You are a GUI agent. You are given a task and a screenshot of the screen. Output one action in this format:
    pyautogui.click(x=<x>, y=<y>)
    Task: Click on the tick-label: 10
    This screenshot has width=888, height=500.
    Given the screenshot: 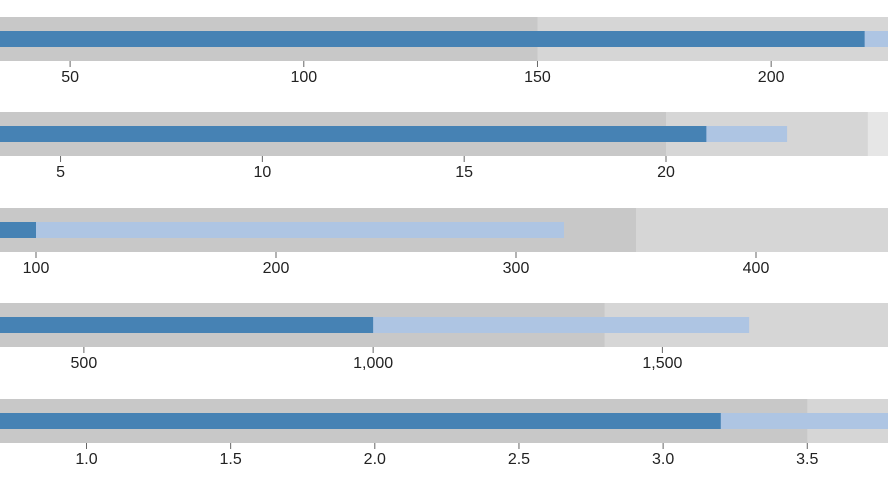 What is the action you would take?
    pyautogui.click(x=262, y=172)
    